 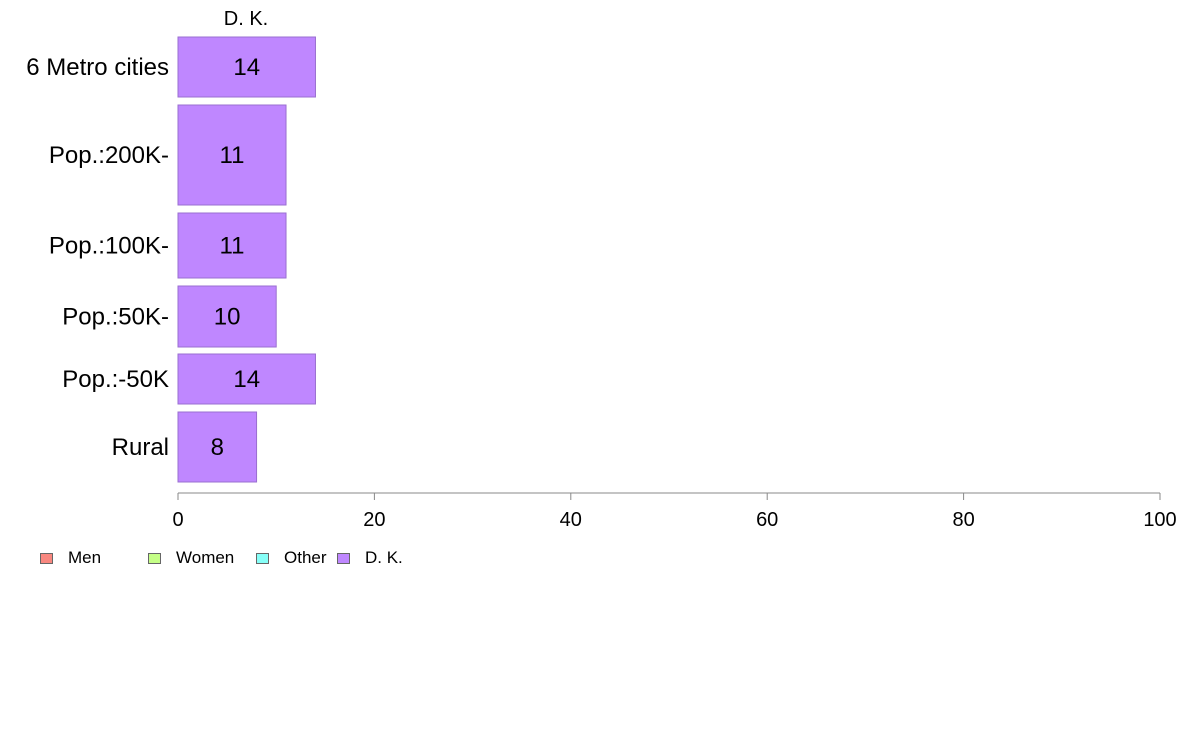 I want to click on legend: Men Women Other D. K., so click(x=233, y=558).